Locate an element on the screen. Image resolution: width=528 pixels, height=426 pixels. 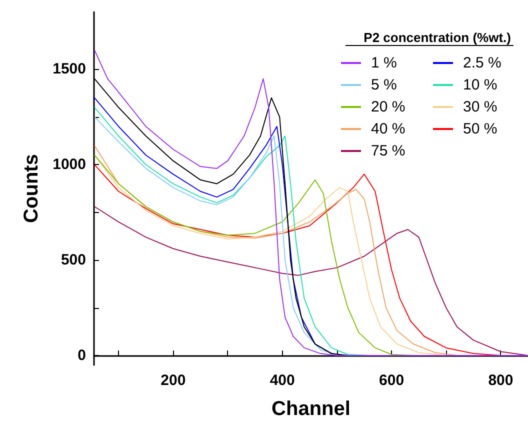
legend-label: 5 % is located at coordinates (384, 85).